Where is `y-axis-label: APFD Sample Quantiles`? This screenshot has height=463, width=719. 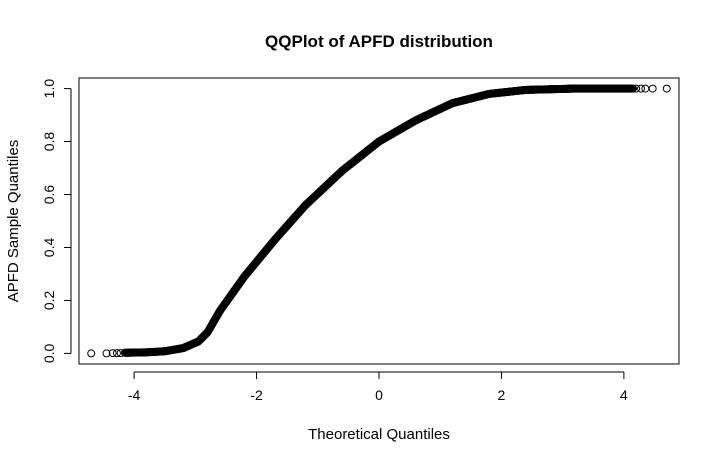
y-axis-label: APFD Sample Quantiles is located at coordinates (13, 221).